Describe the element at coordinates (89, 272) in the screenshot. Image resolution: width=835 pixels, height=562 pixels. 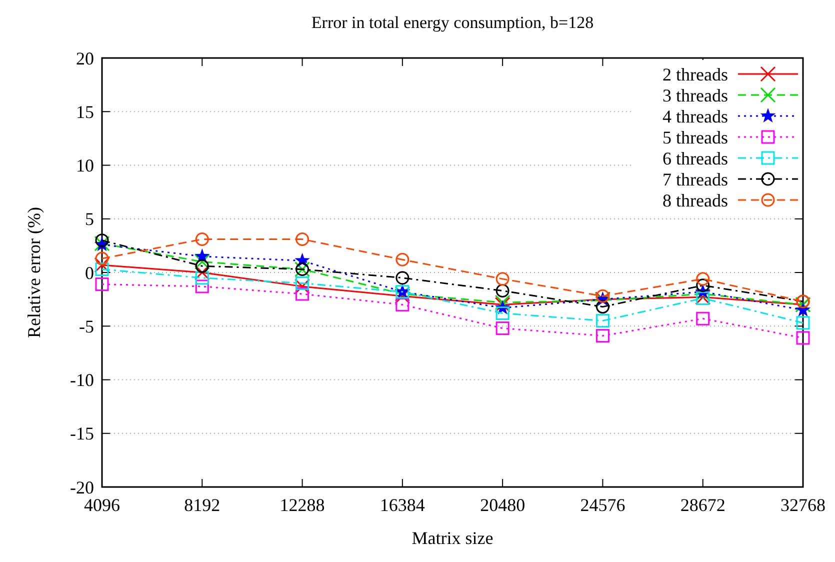
I see `y-tick-label: 0` at that location.